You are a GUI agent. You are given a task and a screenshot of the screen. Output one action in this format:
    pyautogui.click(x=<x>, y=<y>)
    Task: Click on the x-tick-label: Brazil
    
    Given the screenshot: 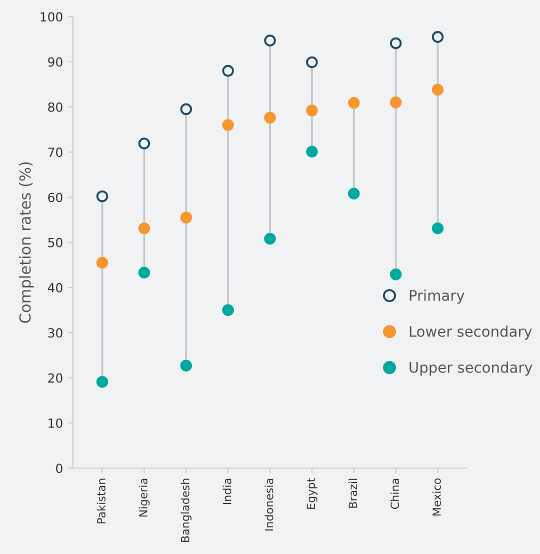 What is the action you would take?
    pyautogui.click(x=353, y=493)
    